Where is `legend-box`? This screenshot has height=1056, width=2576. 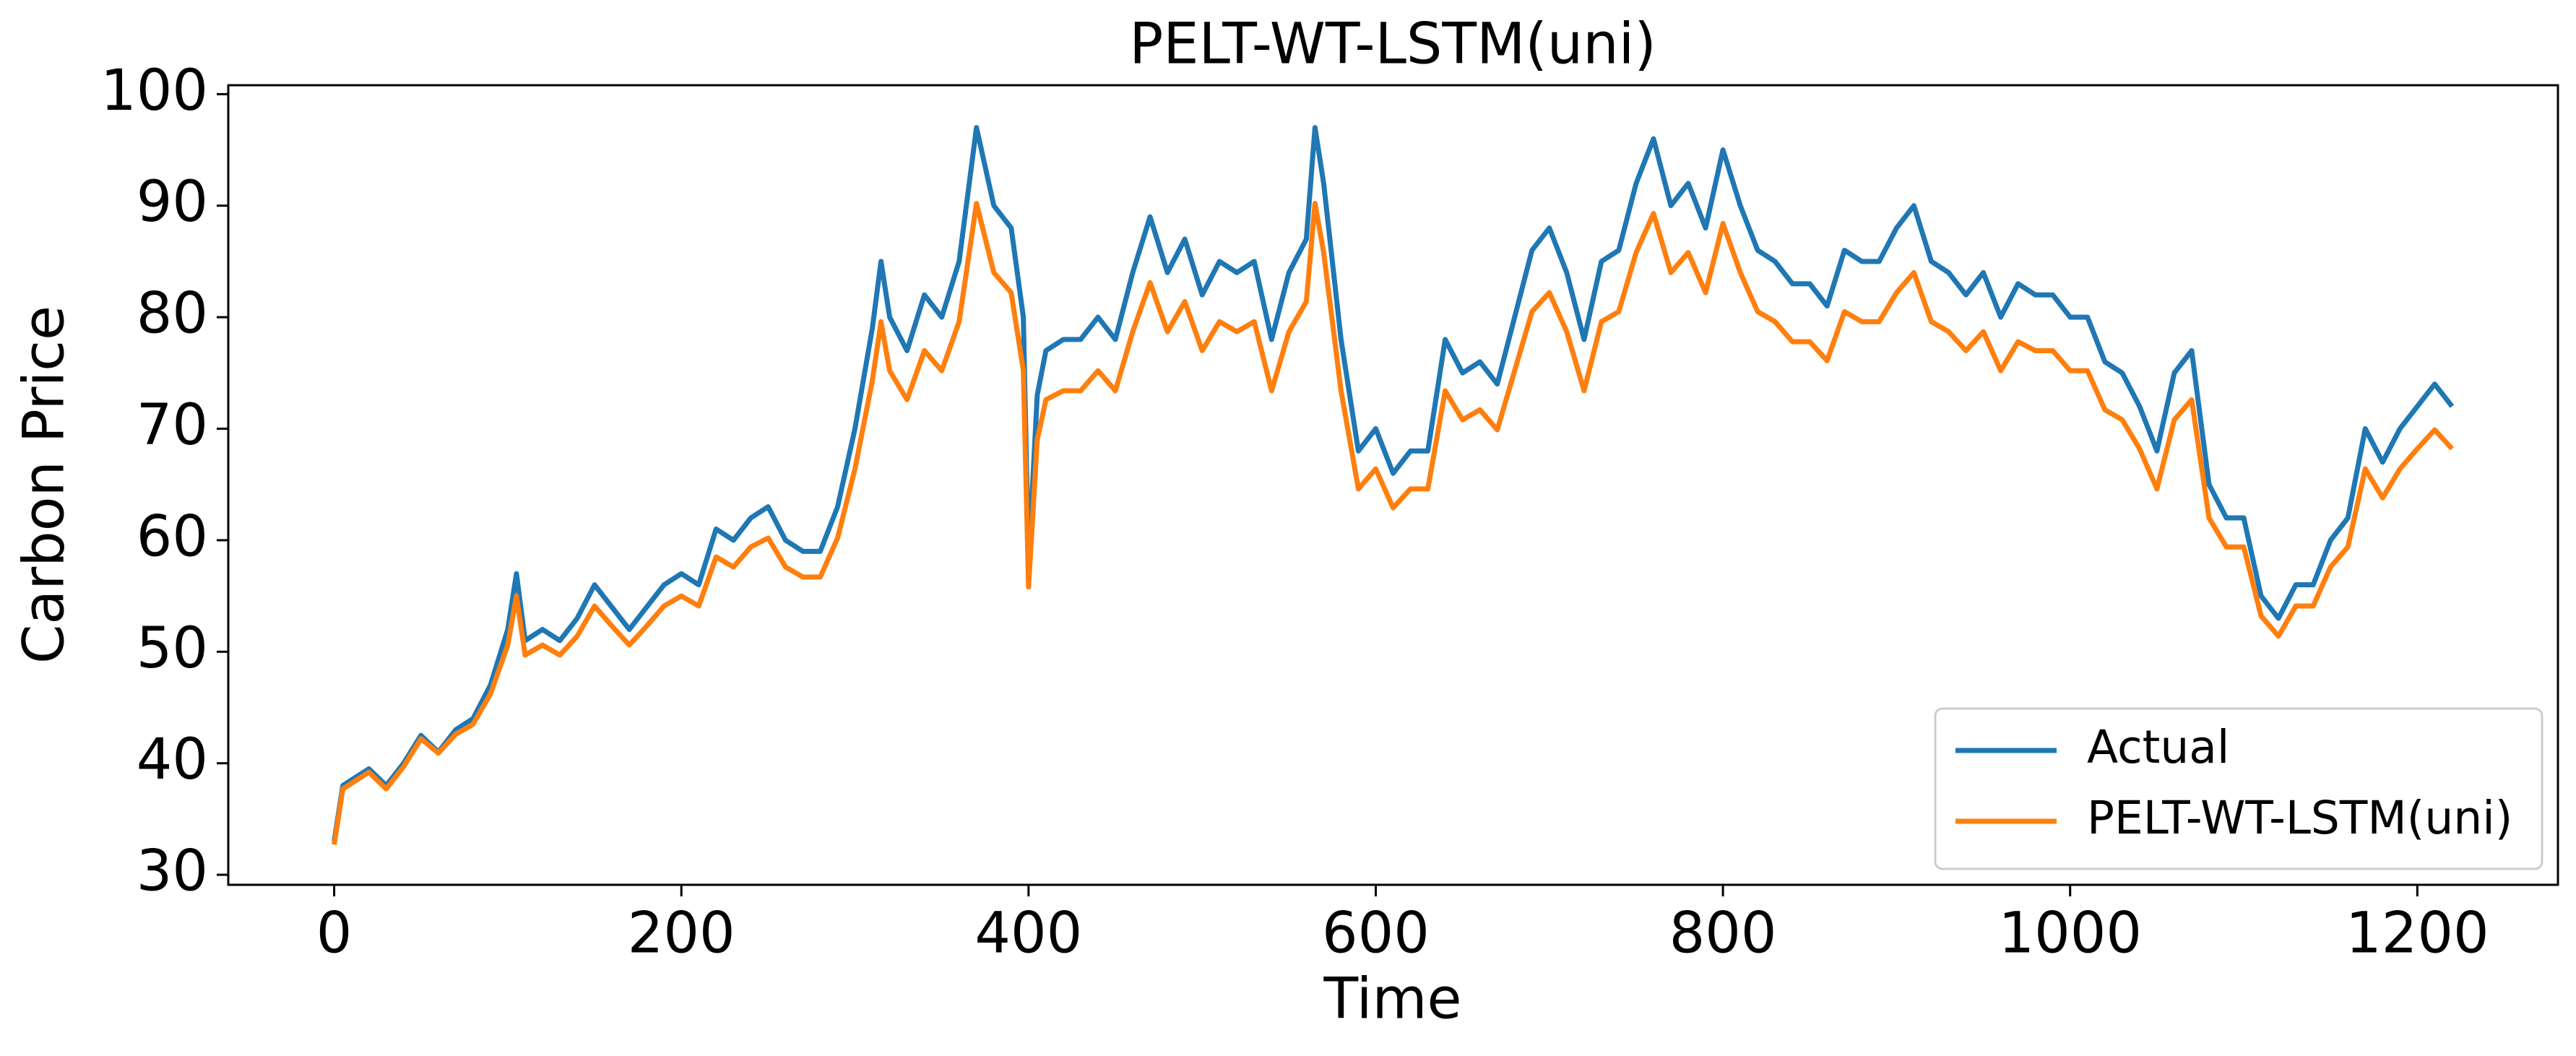 legend-box is located at coordinates (2238, 788).